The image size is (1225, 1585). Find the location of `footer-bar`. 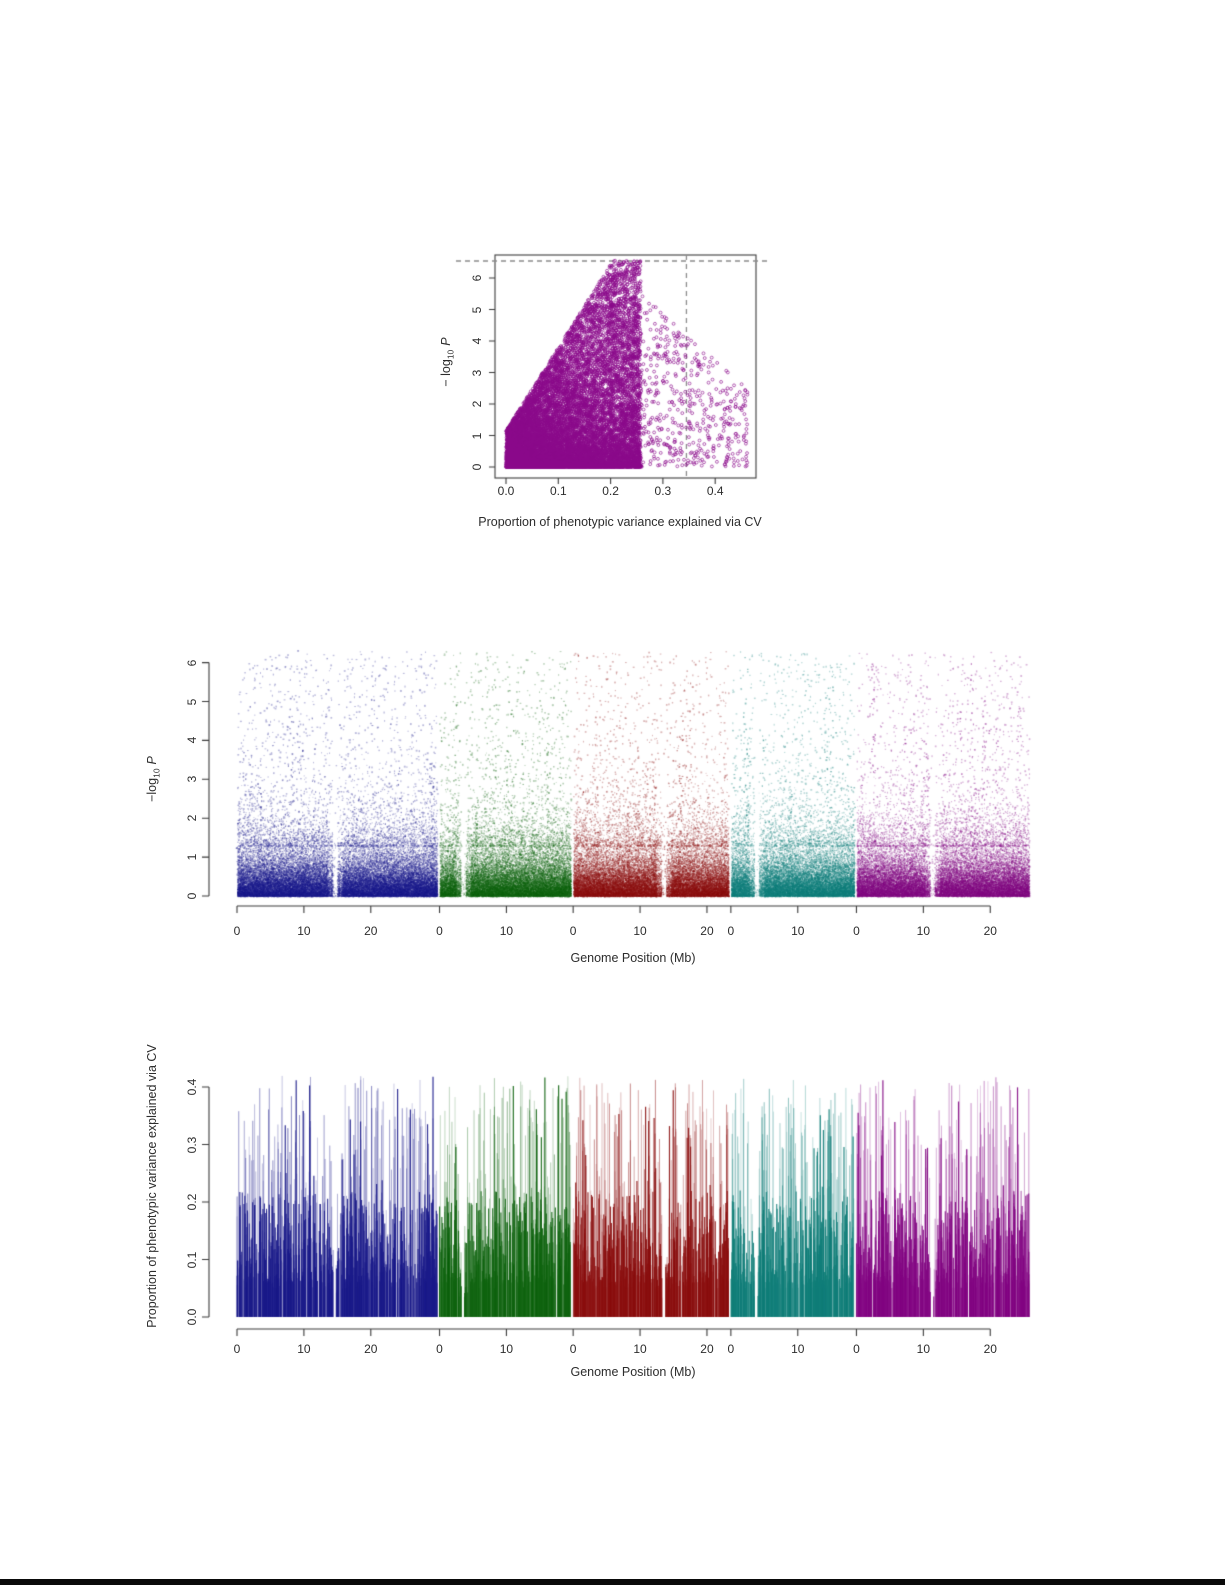

footer-bar is located at coordinates (612, 1582).